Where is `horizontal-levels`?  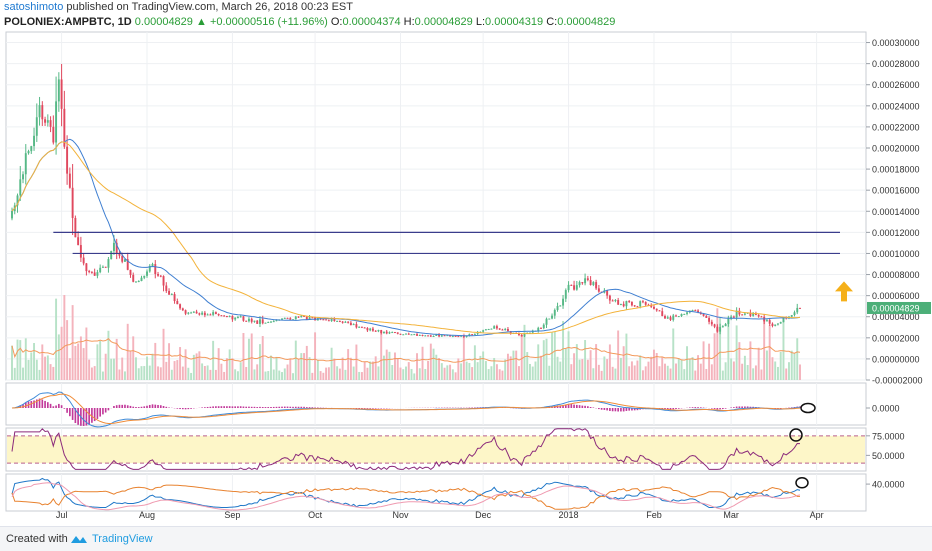
horizontal-levels is located at coordinates (446, 243).